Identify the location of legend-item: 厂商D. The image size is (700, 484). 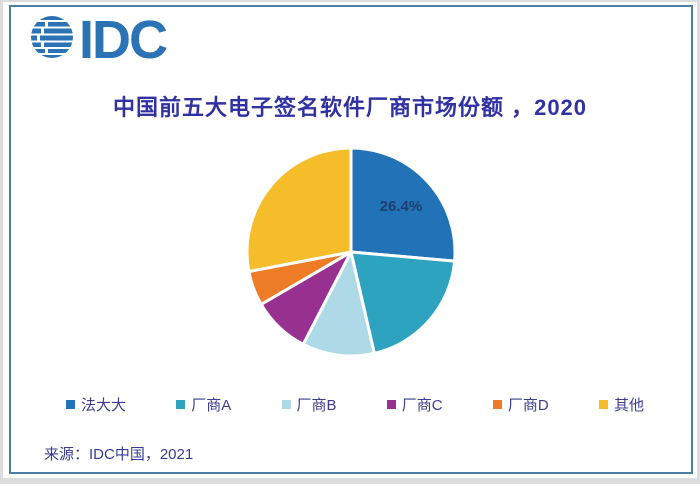
(520, 404).